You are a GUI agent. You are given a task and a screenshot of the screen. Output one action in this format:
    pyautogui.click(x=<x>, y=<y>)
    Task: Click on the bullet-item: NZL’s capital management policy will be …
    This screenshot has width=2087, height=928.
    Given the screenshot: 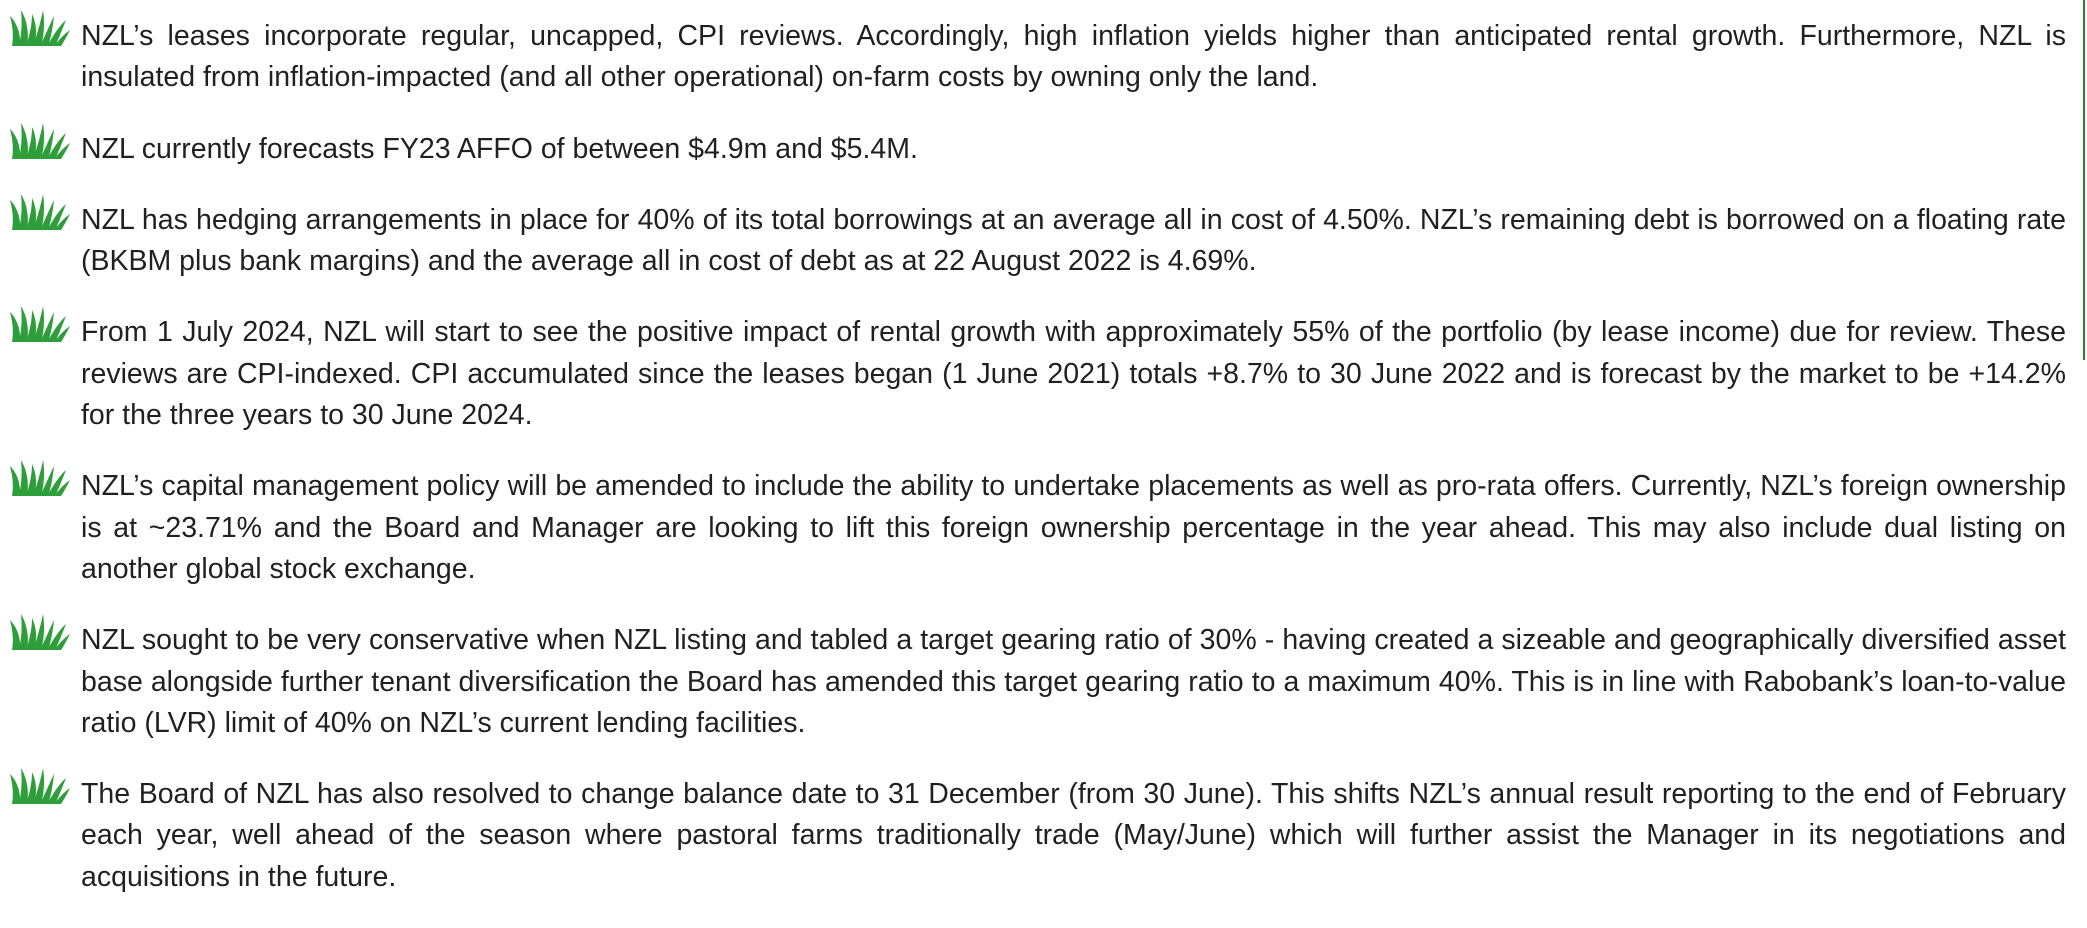 What is the action you would take?
    pyautogui.click(x=1033, y=525)
    